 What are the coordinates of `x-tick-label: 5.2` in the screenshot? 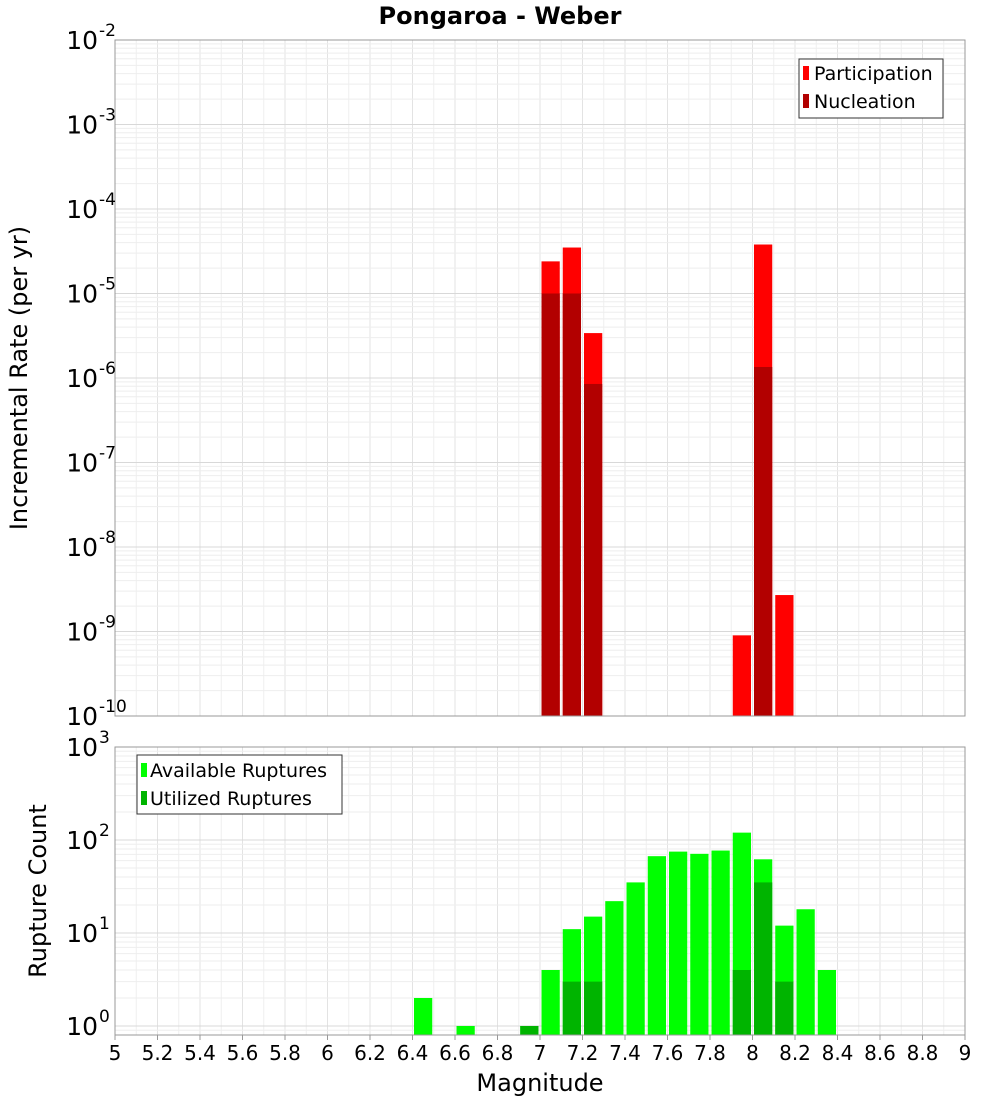 It's located at (158, 1053).